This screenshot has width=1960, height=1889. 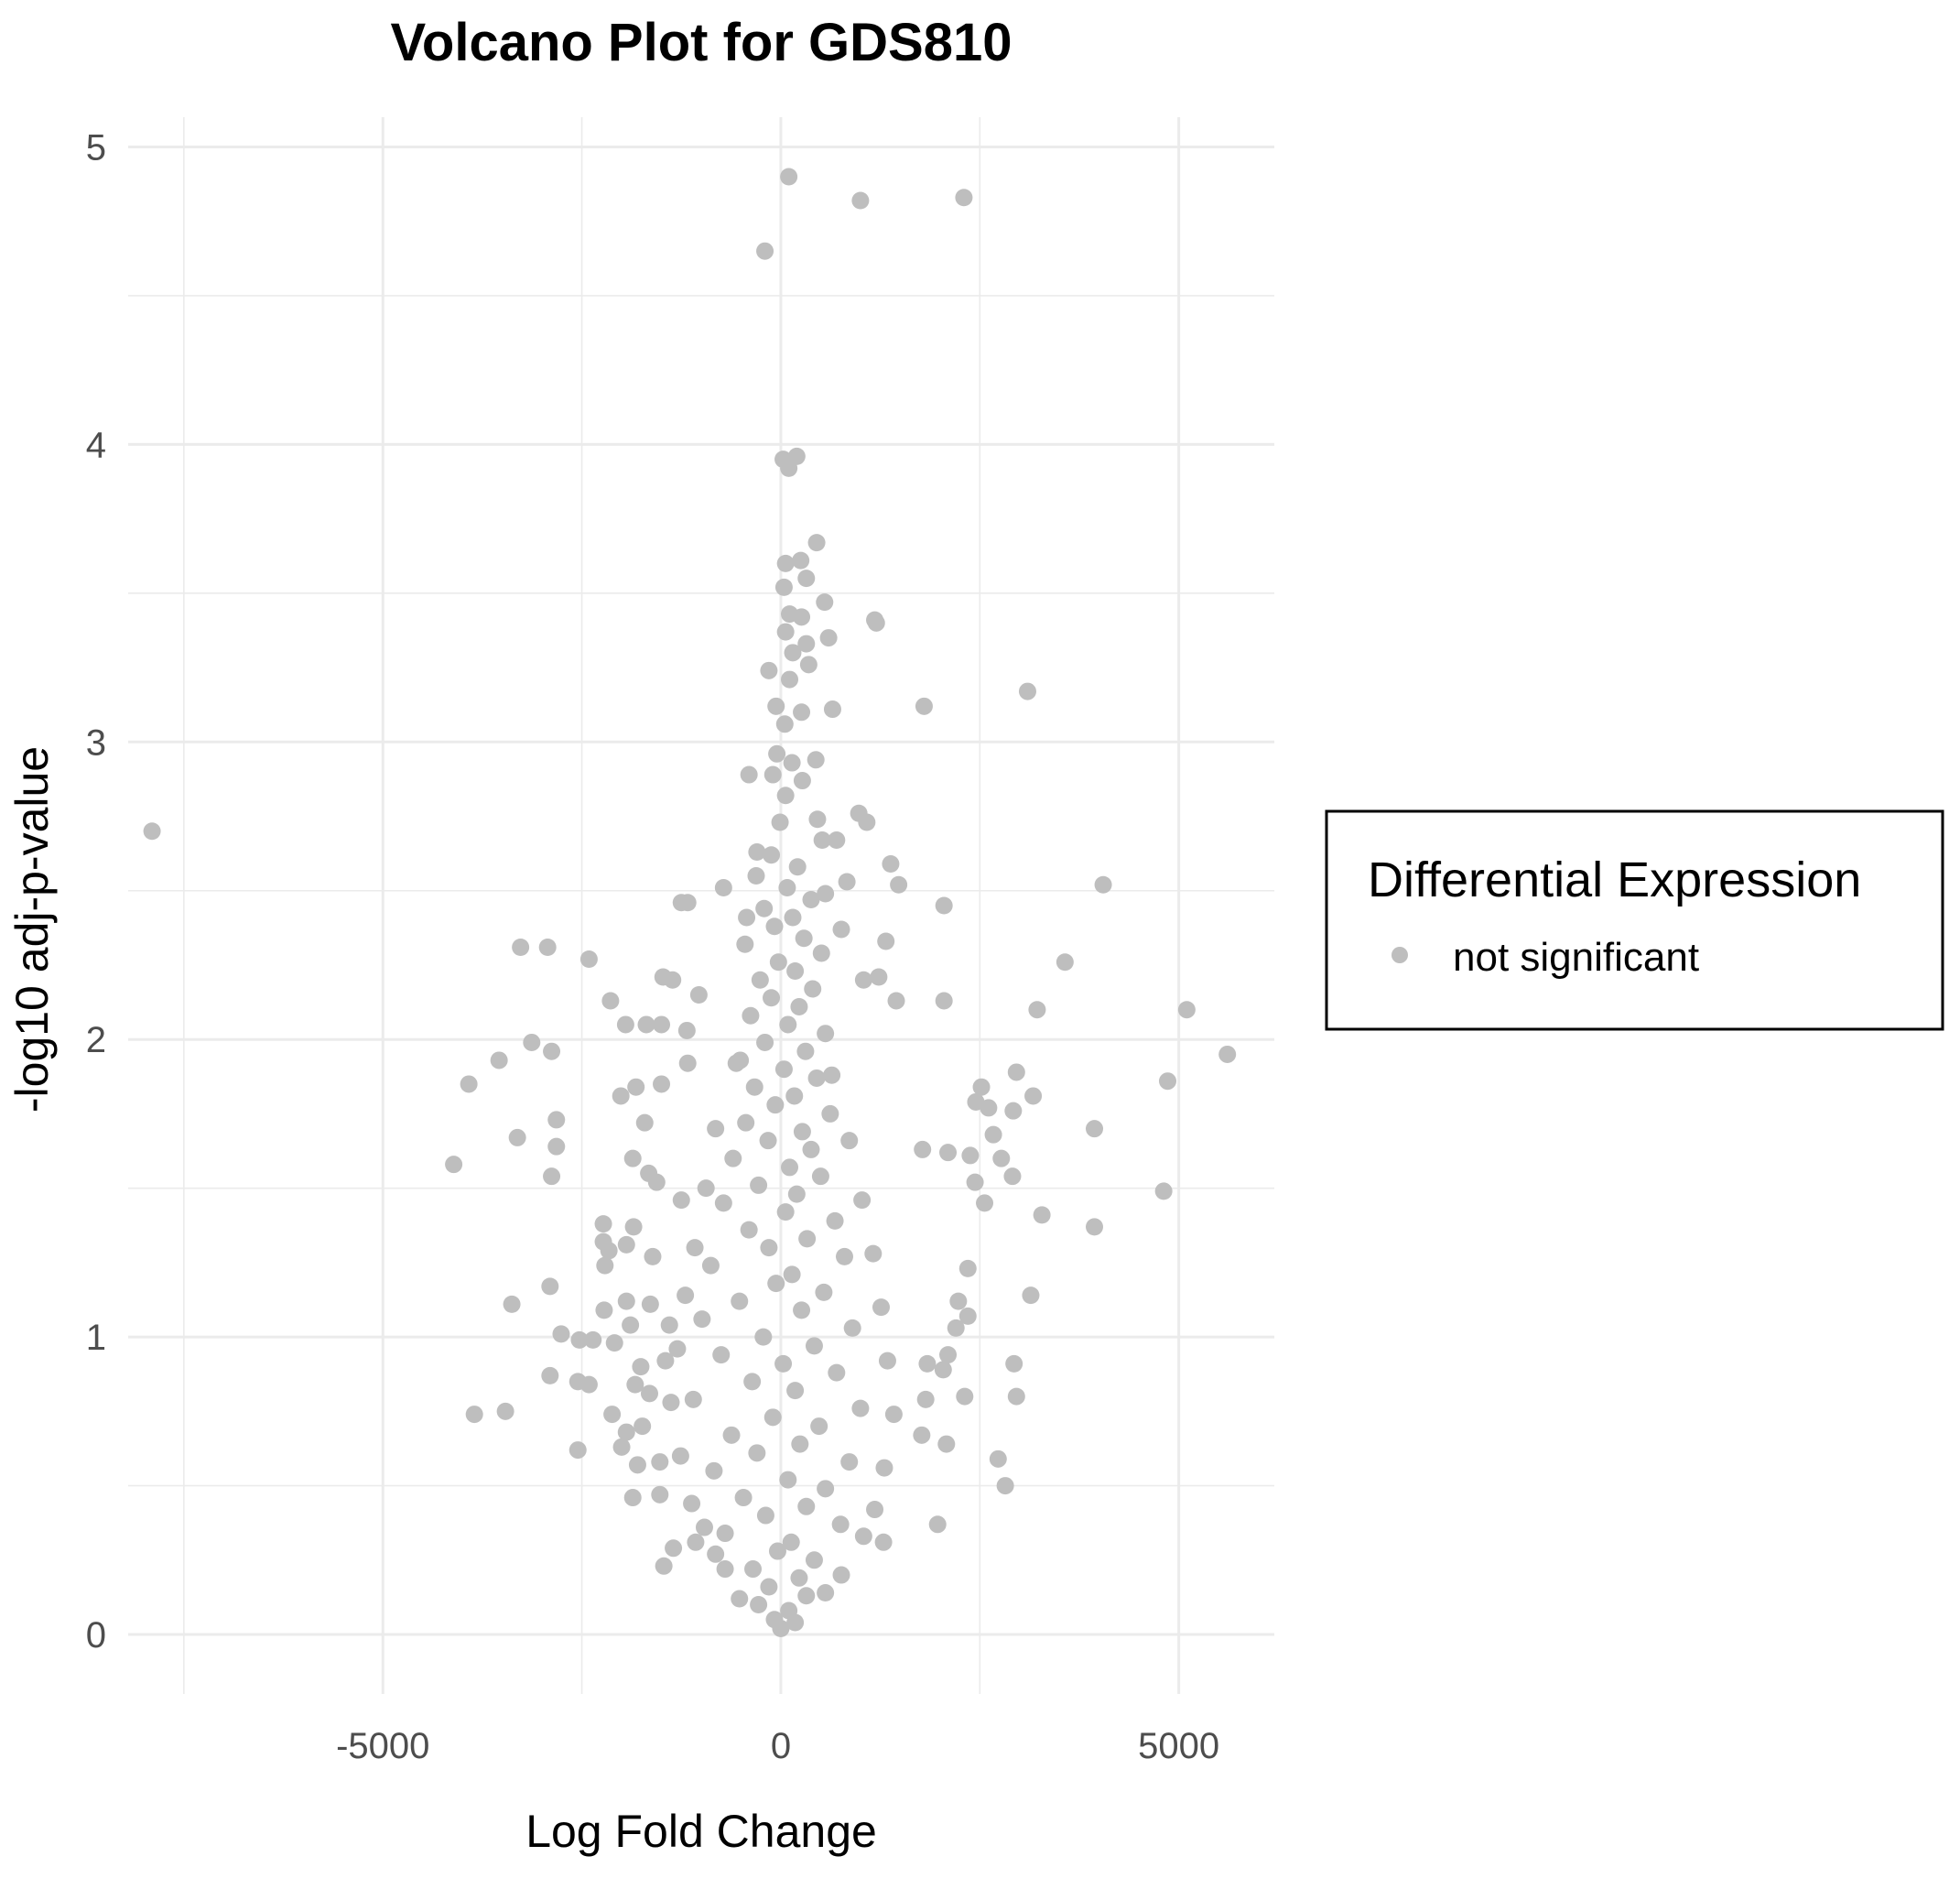 What do you see at coordinates (1576, 958) in the screenshot?
I see `legend-label-not-significant: not significant` at bounding box center [1576, 958].